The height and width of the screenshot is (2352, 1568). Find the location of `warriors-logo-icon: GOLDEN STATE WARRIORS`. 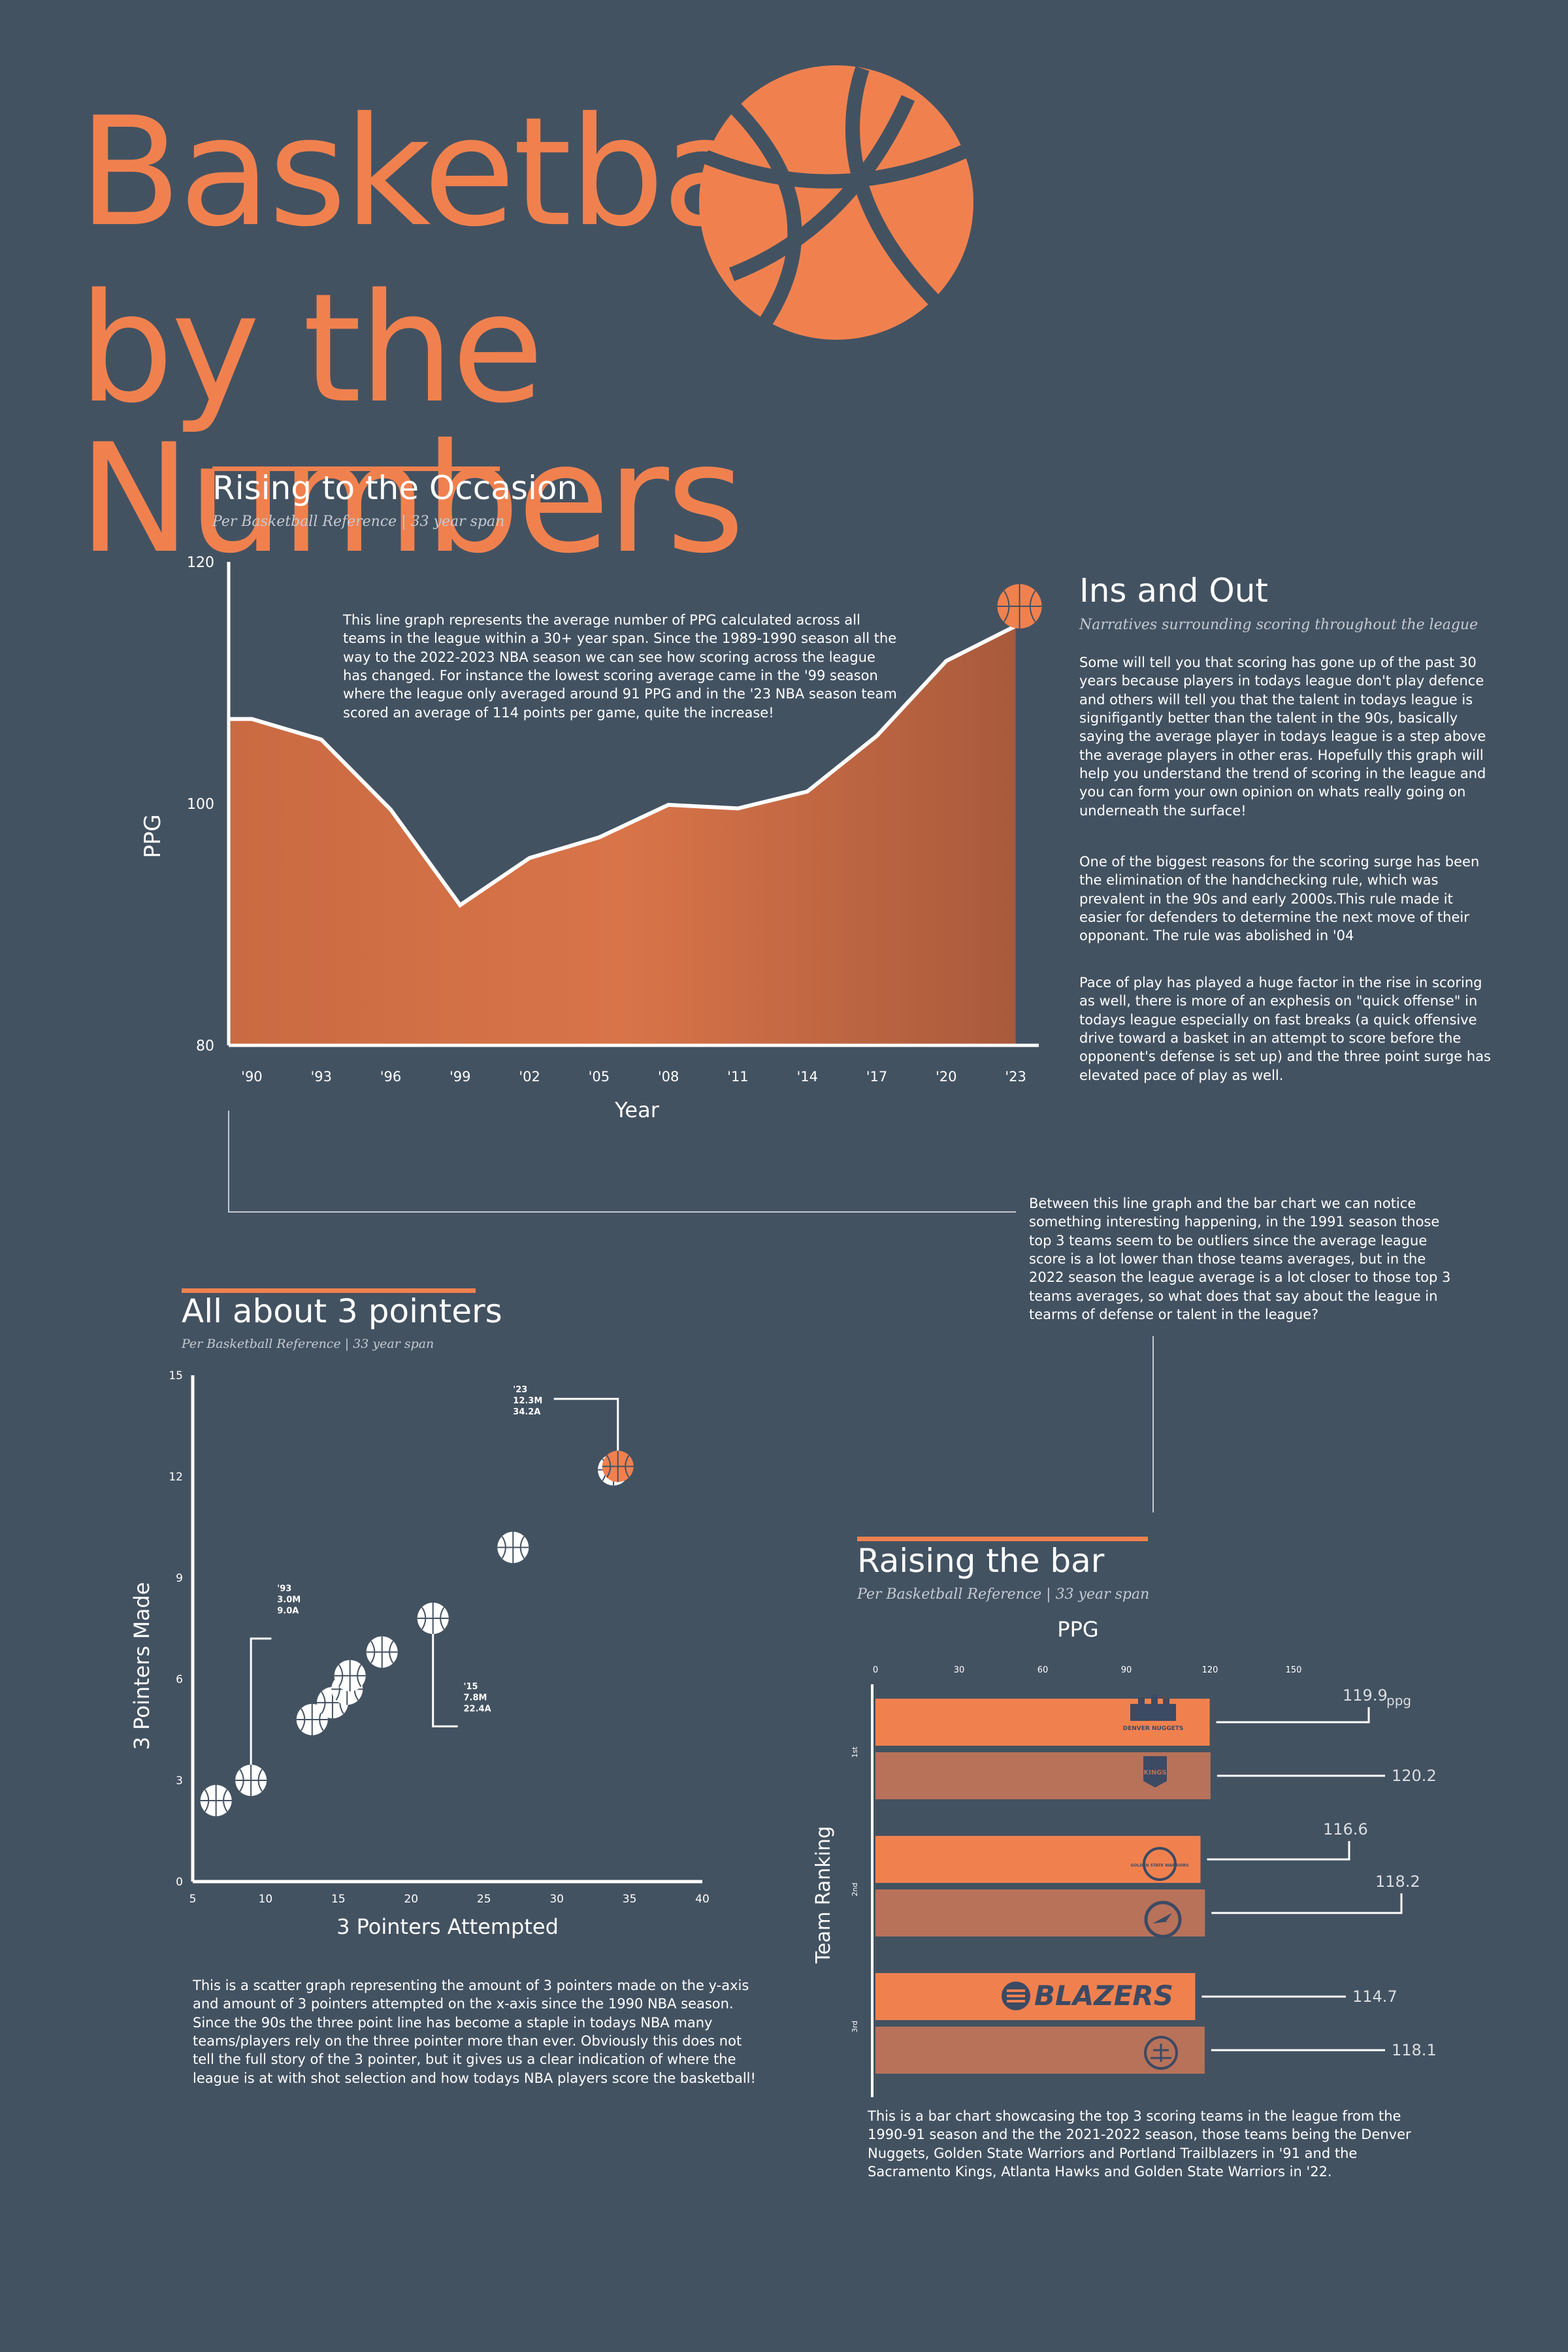

warriors-logo-icon: GOLDEN STATE WARRIORS is located at coordinates (1159, 1864).